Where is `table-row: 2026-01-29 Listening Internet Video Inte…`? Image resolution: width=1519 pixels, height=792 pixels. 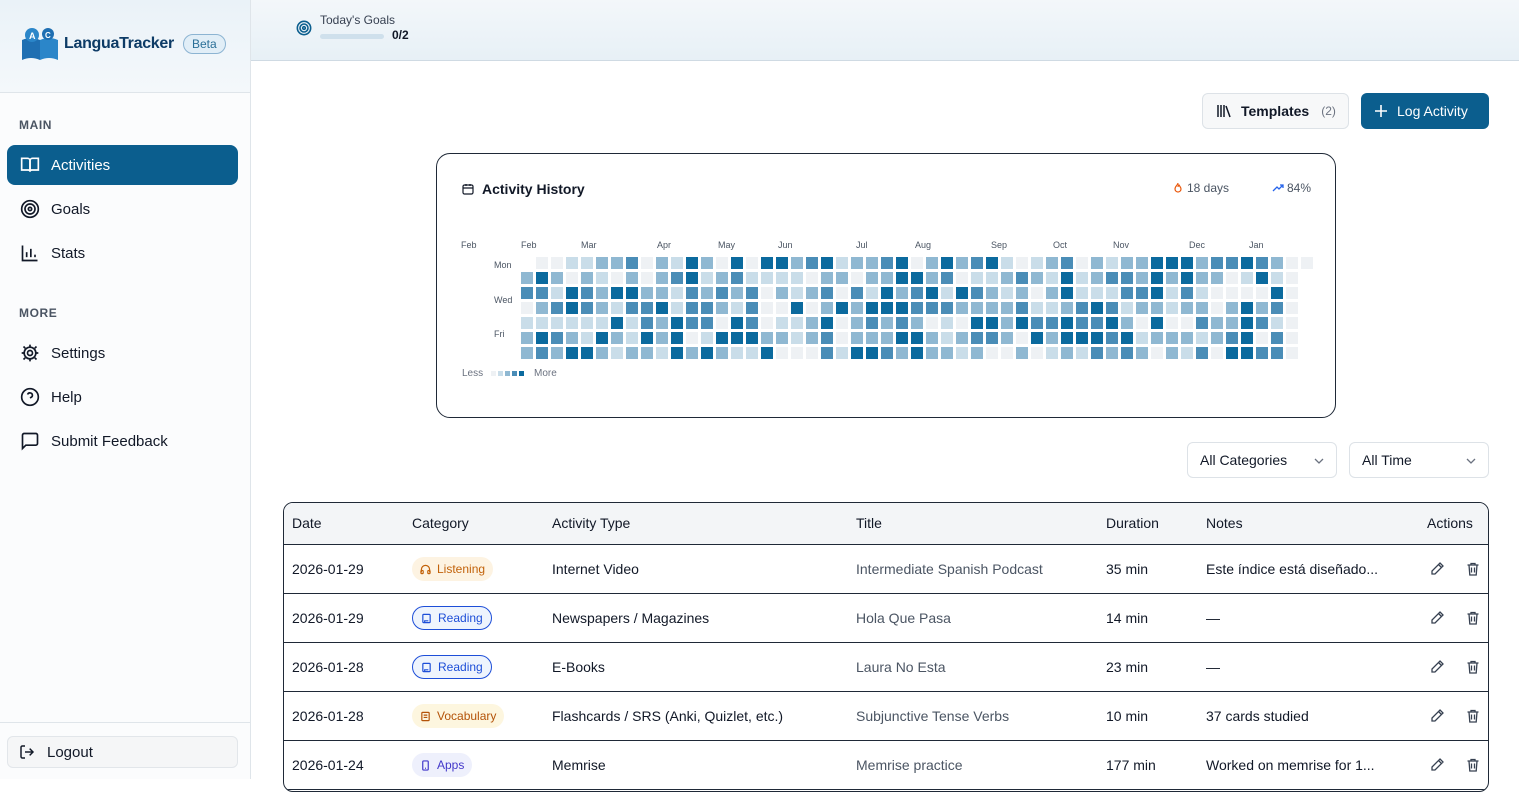 table-row: 2026-01-29 Listening Internet Video Inte… is located at coordinates (886, 569).